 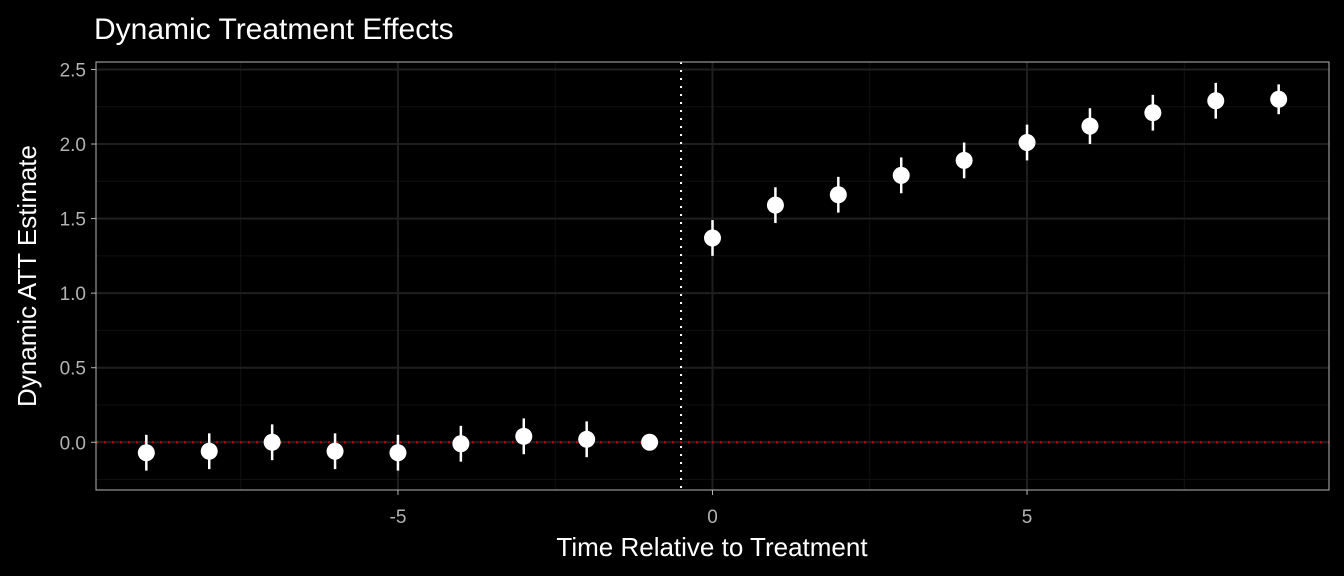 What do you see at coordinates (712, 547) in the screenshot?
I see `x-axis-title: Time Relative to Treatment` at bounding box center [712, 547].